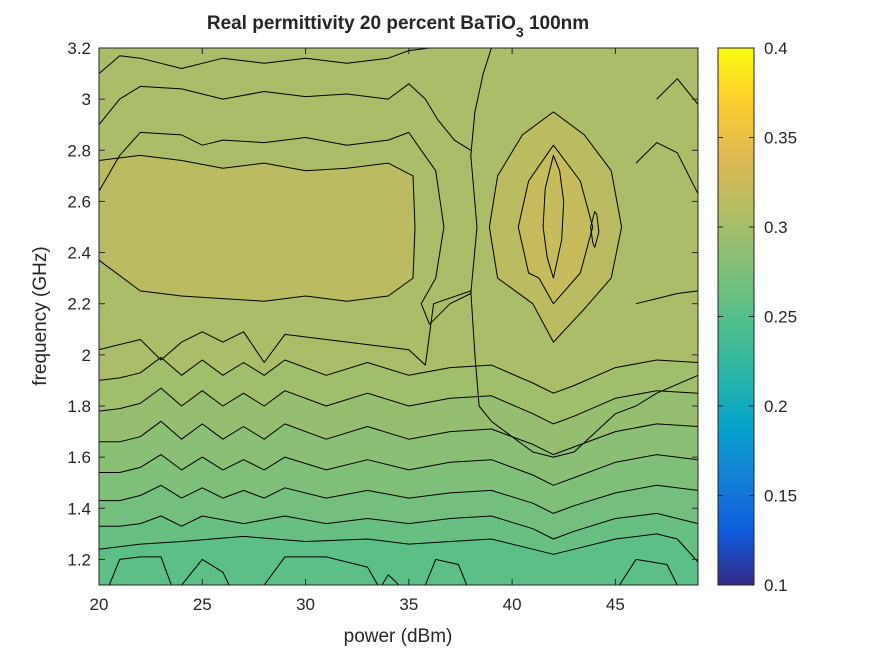 This screenshot has width=875, height=656. What do you see at coordinates (776, 585) in the screenshot?
I see `colorbar-tick-label: 0.1` at bounding box center [776, 585].